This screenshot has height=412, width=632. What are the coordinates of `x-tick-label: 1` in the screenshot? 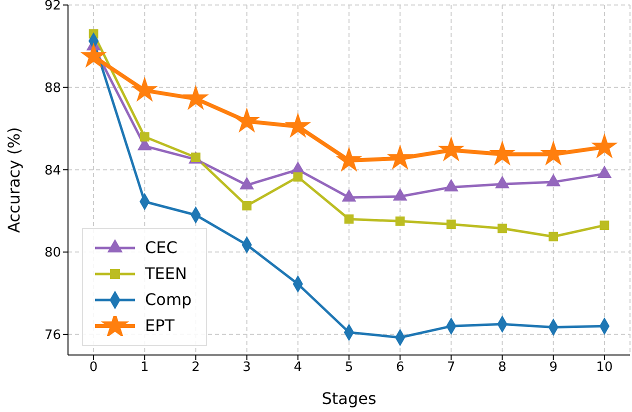 It's located at (144, 368).